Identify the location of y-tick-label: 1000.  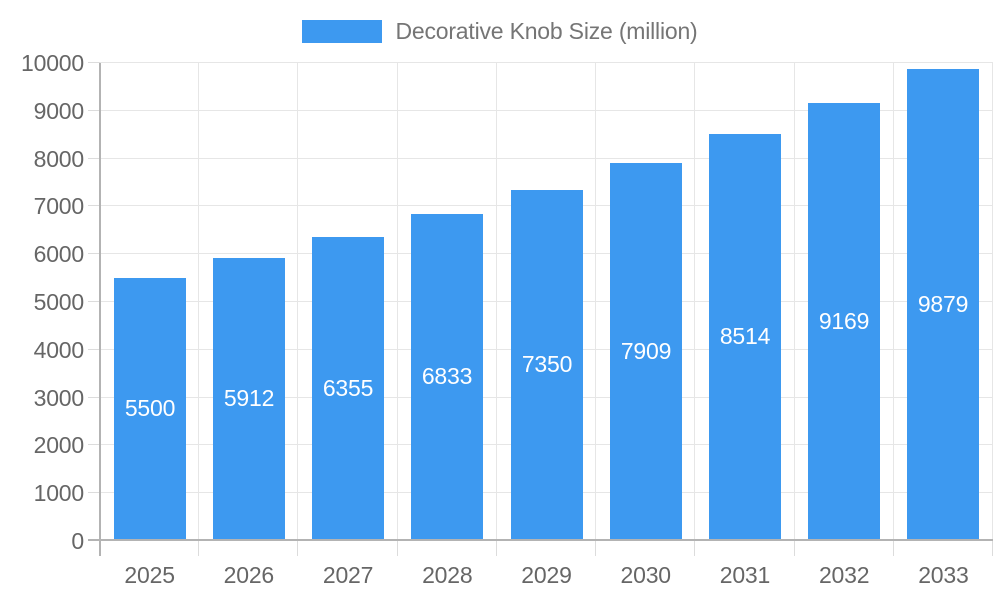
(59, 493).